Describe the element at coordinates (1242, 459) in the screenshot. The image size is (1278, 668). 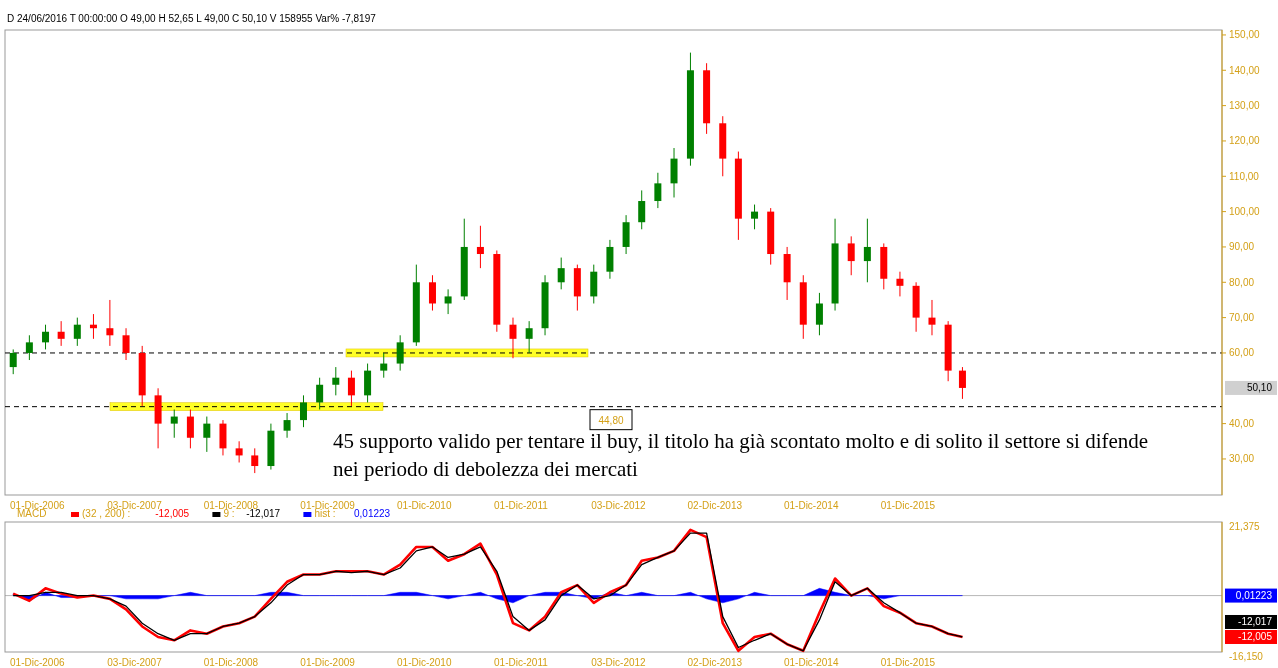
I see `y-tick-label: 30,00` at that location.